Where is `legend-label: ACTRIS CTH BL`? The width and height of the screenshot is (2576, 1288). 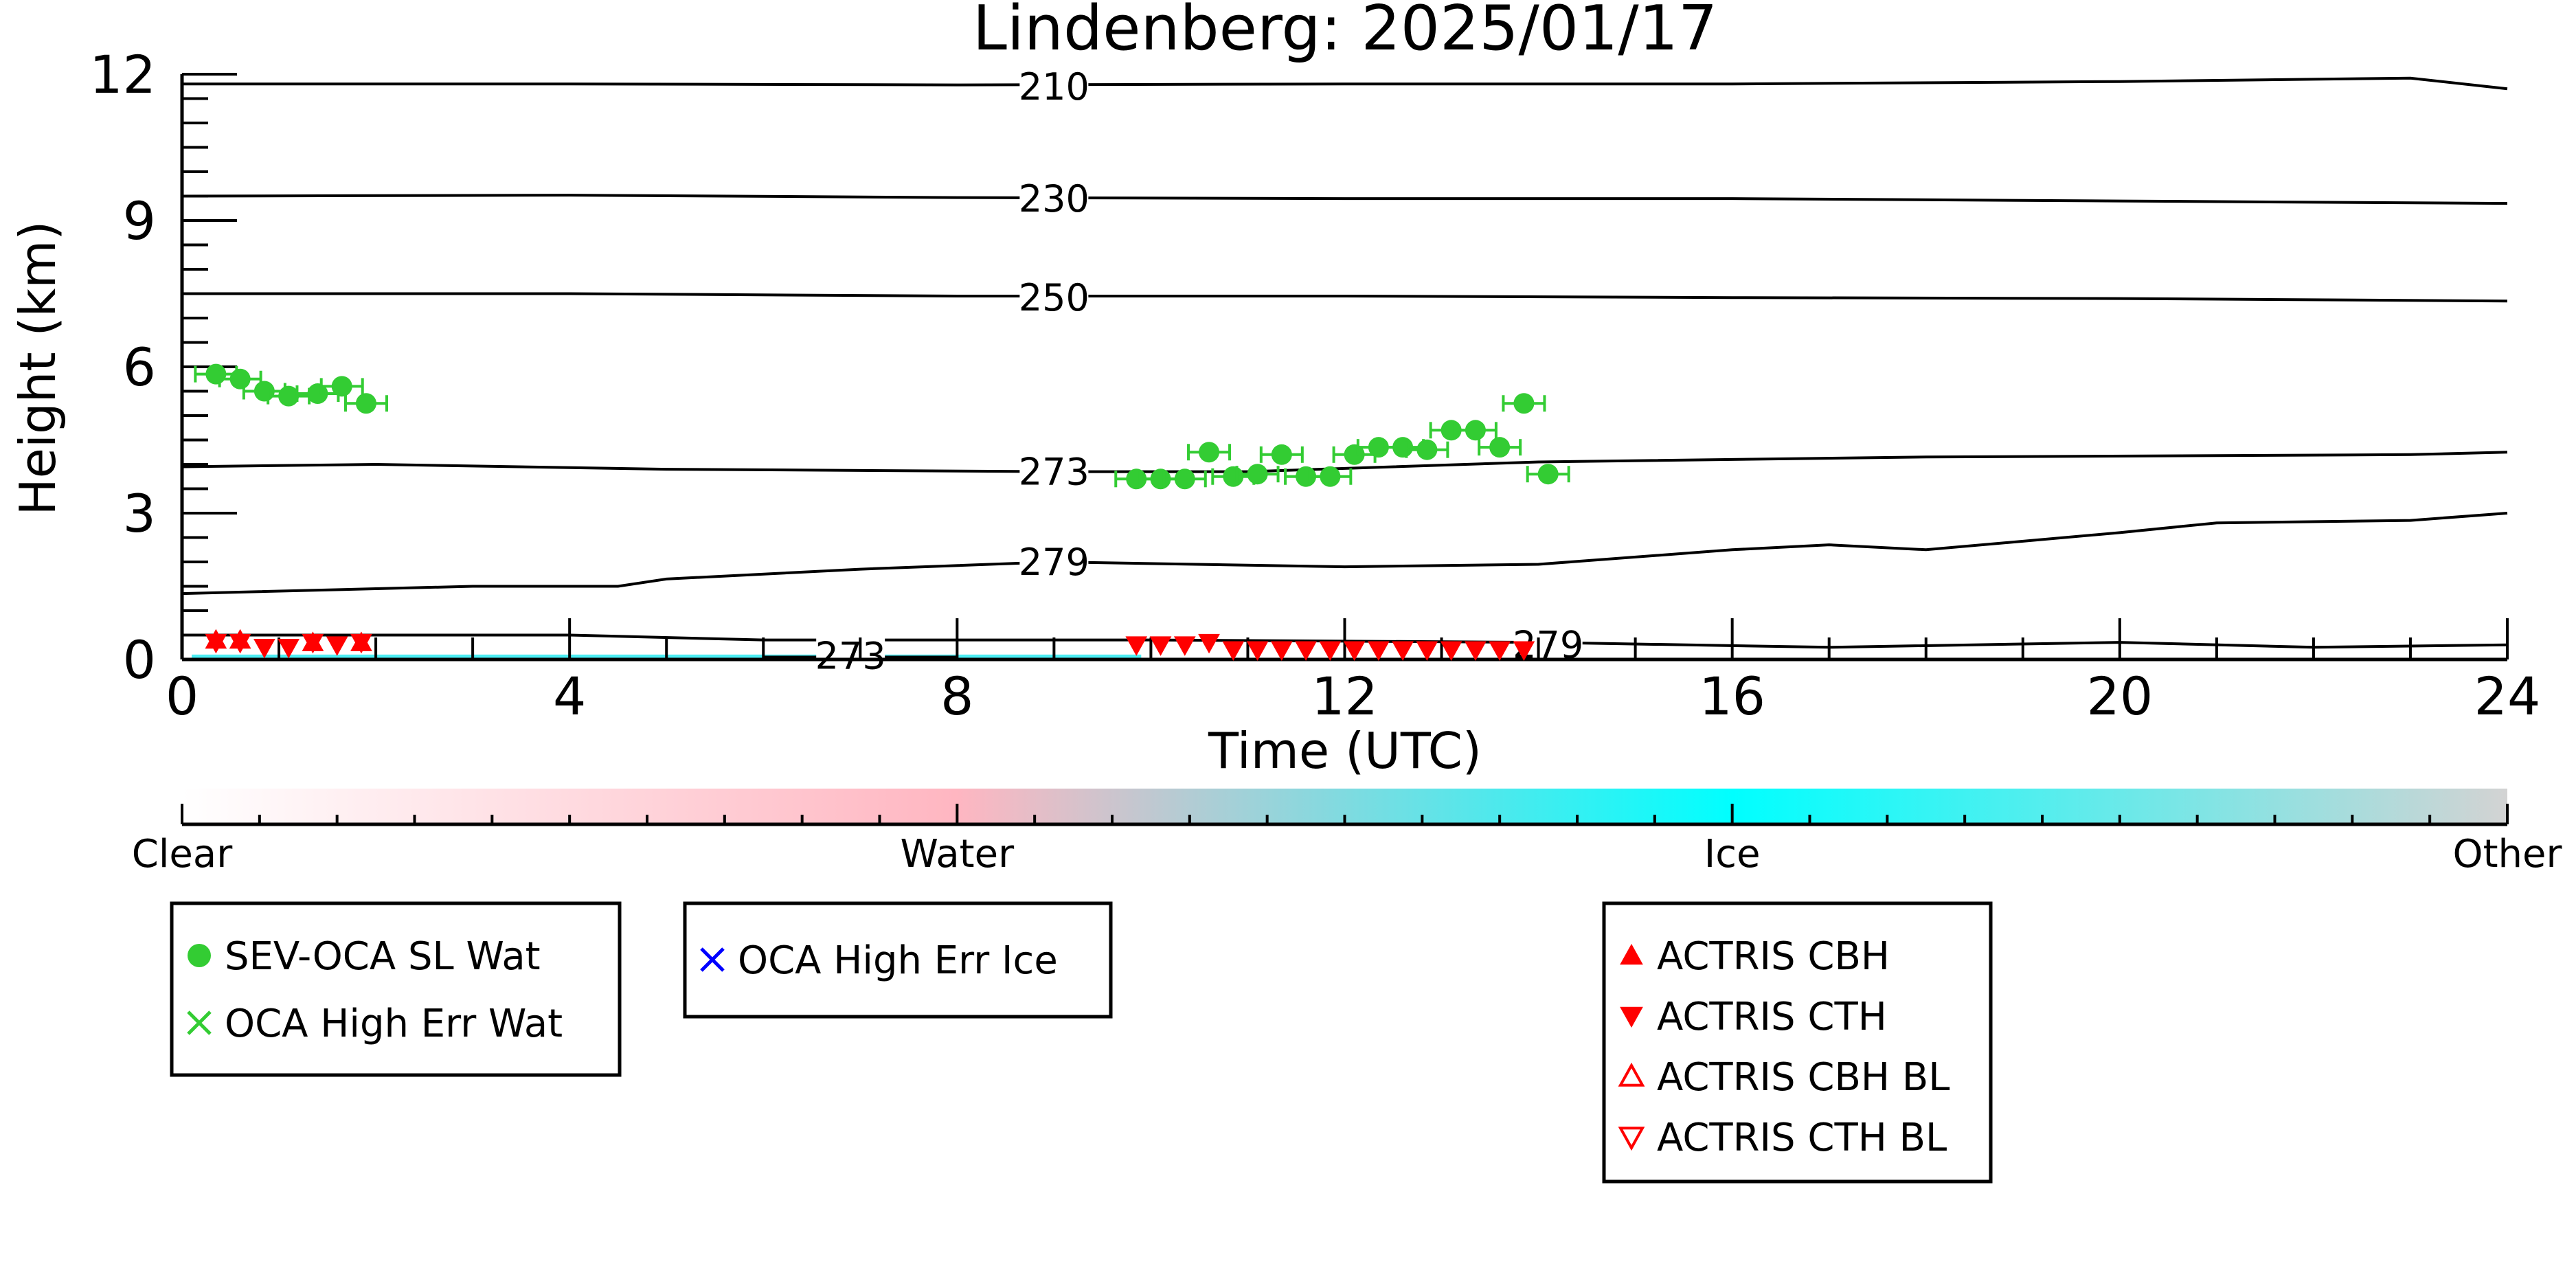
legend-label: ACTRIS CTH BL is located at coordinates (1802, 1138).